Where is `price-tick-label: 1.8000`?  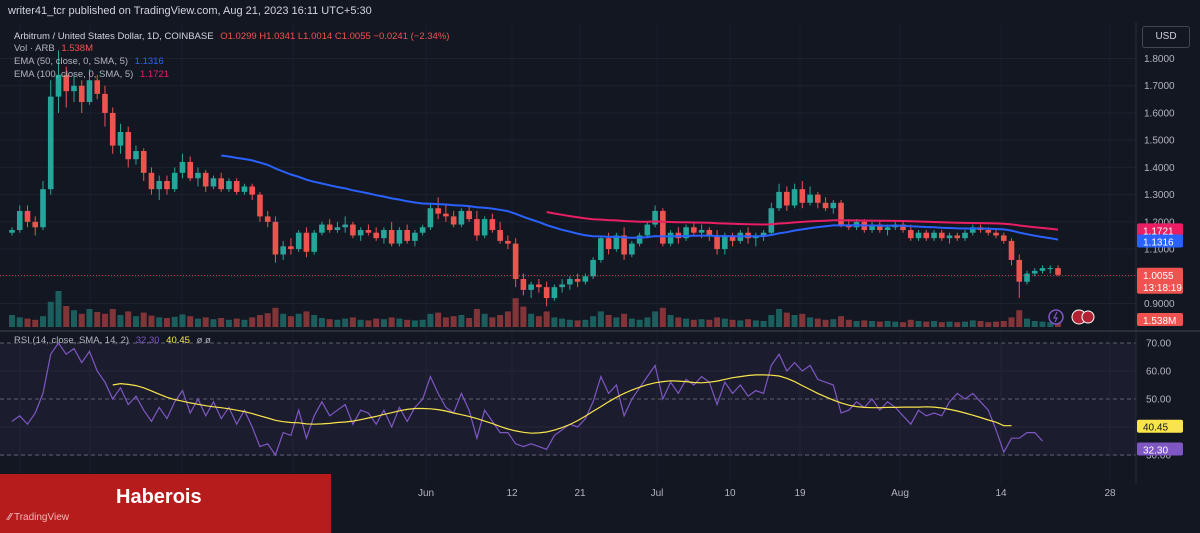 price-tick-label: 1.8000 is located at coordinates (1159, 59).